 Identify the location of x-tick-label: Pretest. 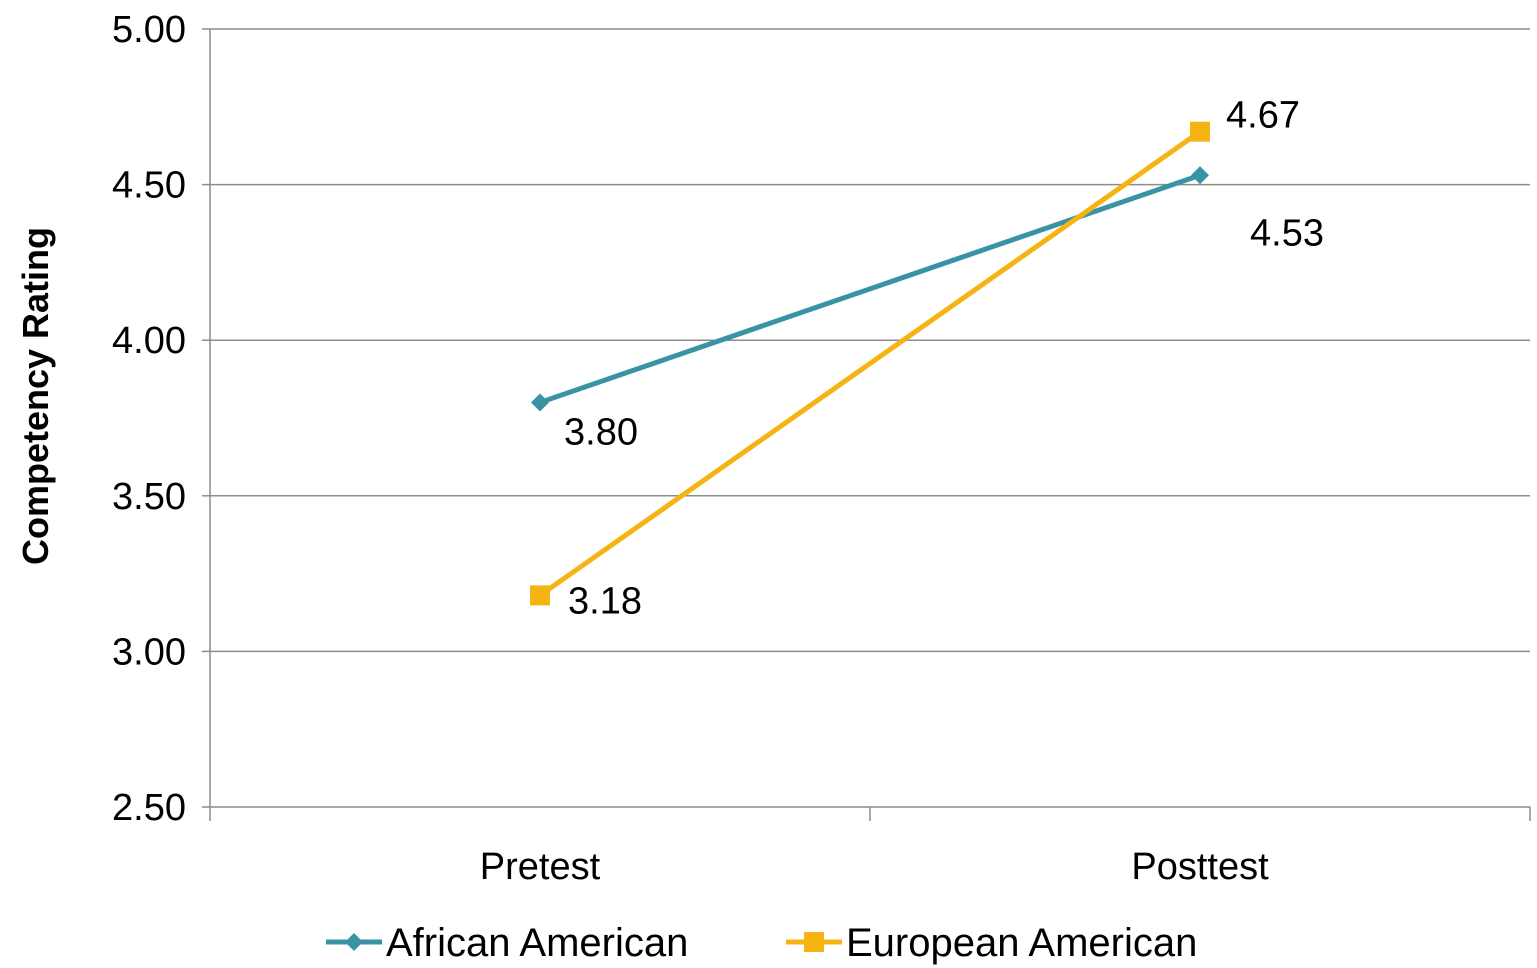
(540, 867).